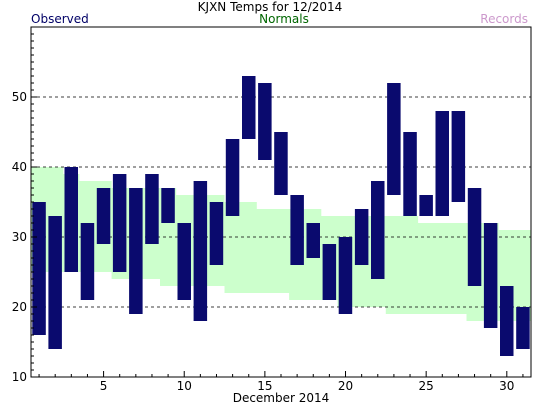 This screenshot has width=540, height=406. I want to click on y-tick-label-30: 30, so click(19, 237).